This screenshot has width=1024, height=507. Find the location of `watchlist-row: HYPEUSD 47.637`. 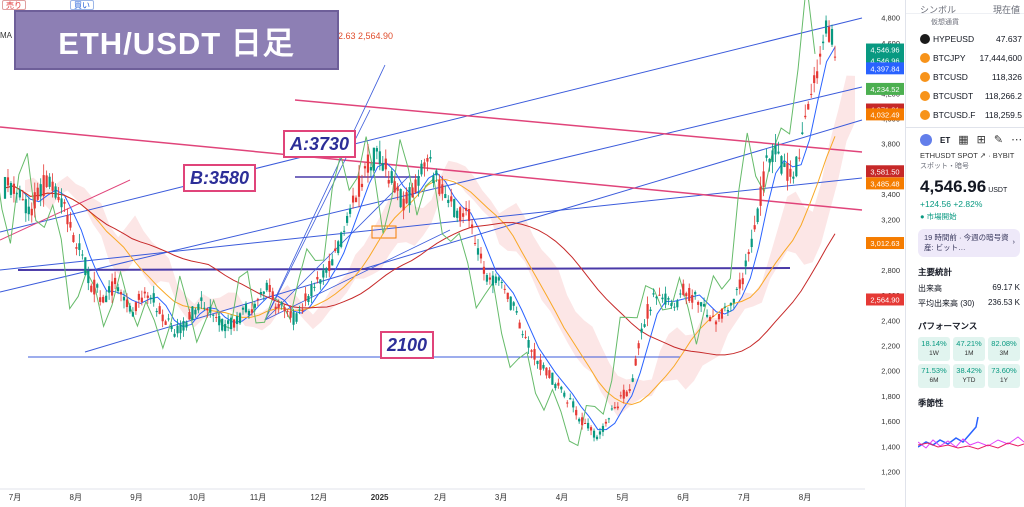

watchlist-row: HYPEUSD 47.637 is located at coordinates (965, 38).